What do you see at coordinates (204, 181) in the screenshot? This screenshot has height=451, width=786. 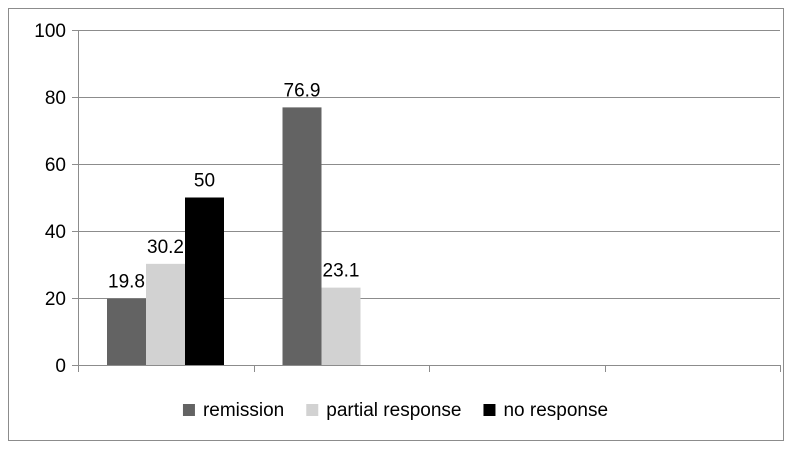 I see `data-label: 50` at bounding box center [204, 181].